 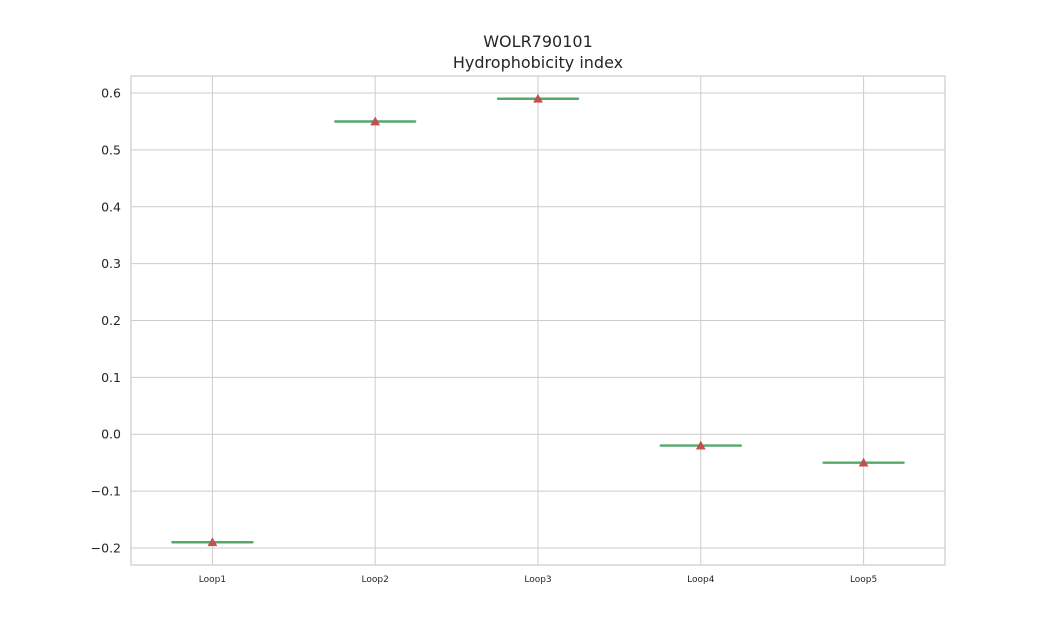 I want to click on y-tick-label: 0.5, so click(x=111, y=149).